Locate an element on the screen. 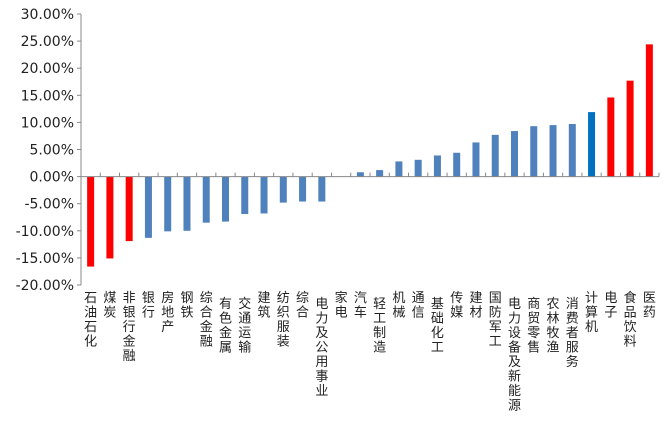 This screenshot has height=447, width=671. y-tick-label: -5.00% is located at coordinates (49, 205).